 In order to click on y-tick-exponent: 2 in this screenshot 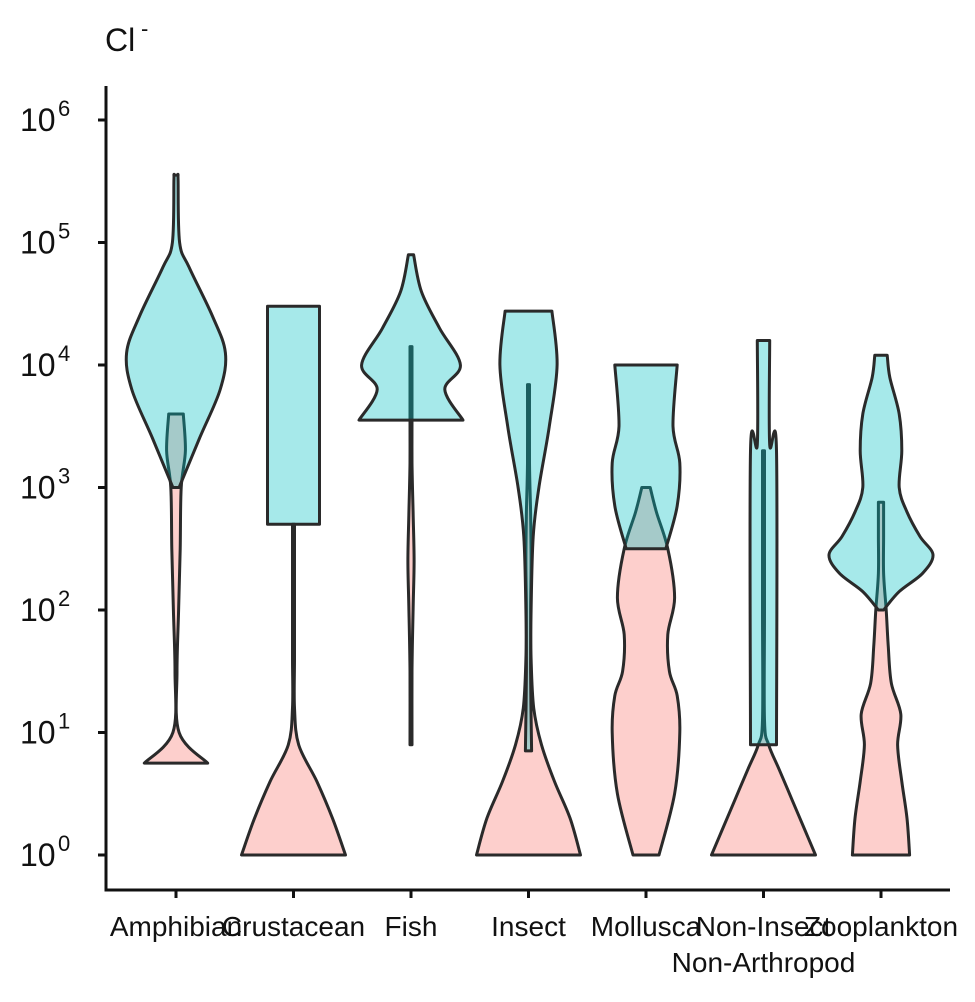, I will do `click(64, 598)`.